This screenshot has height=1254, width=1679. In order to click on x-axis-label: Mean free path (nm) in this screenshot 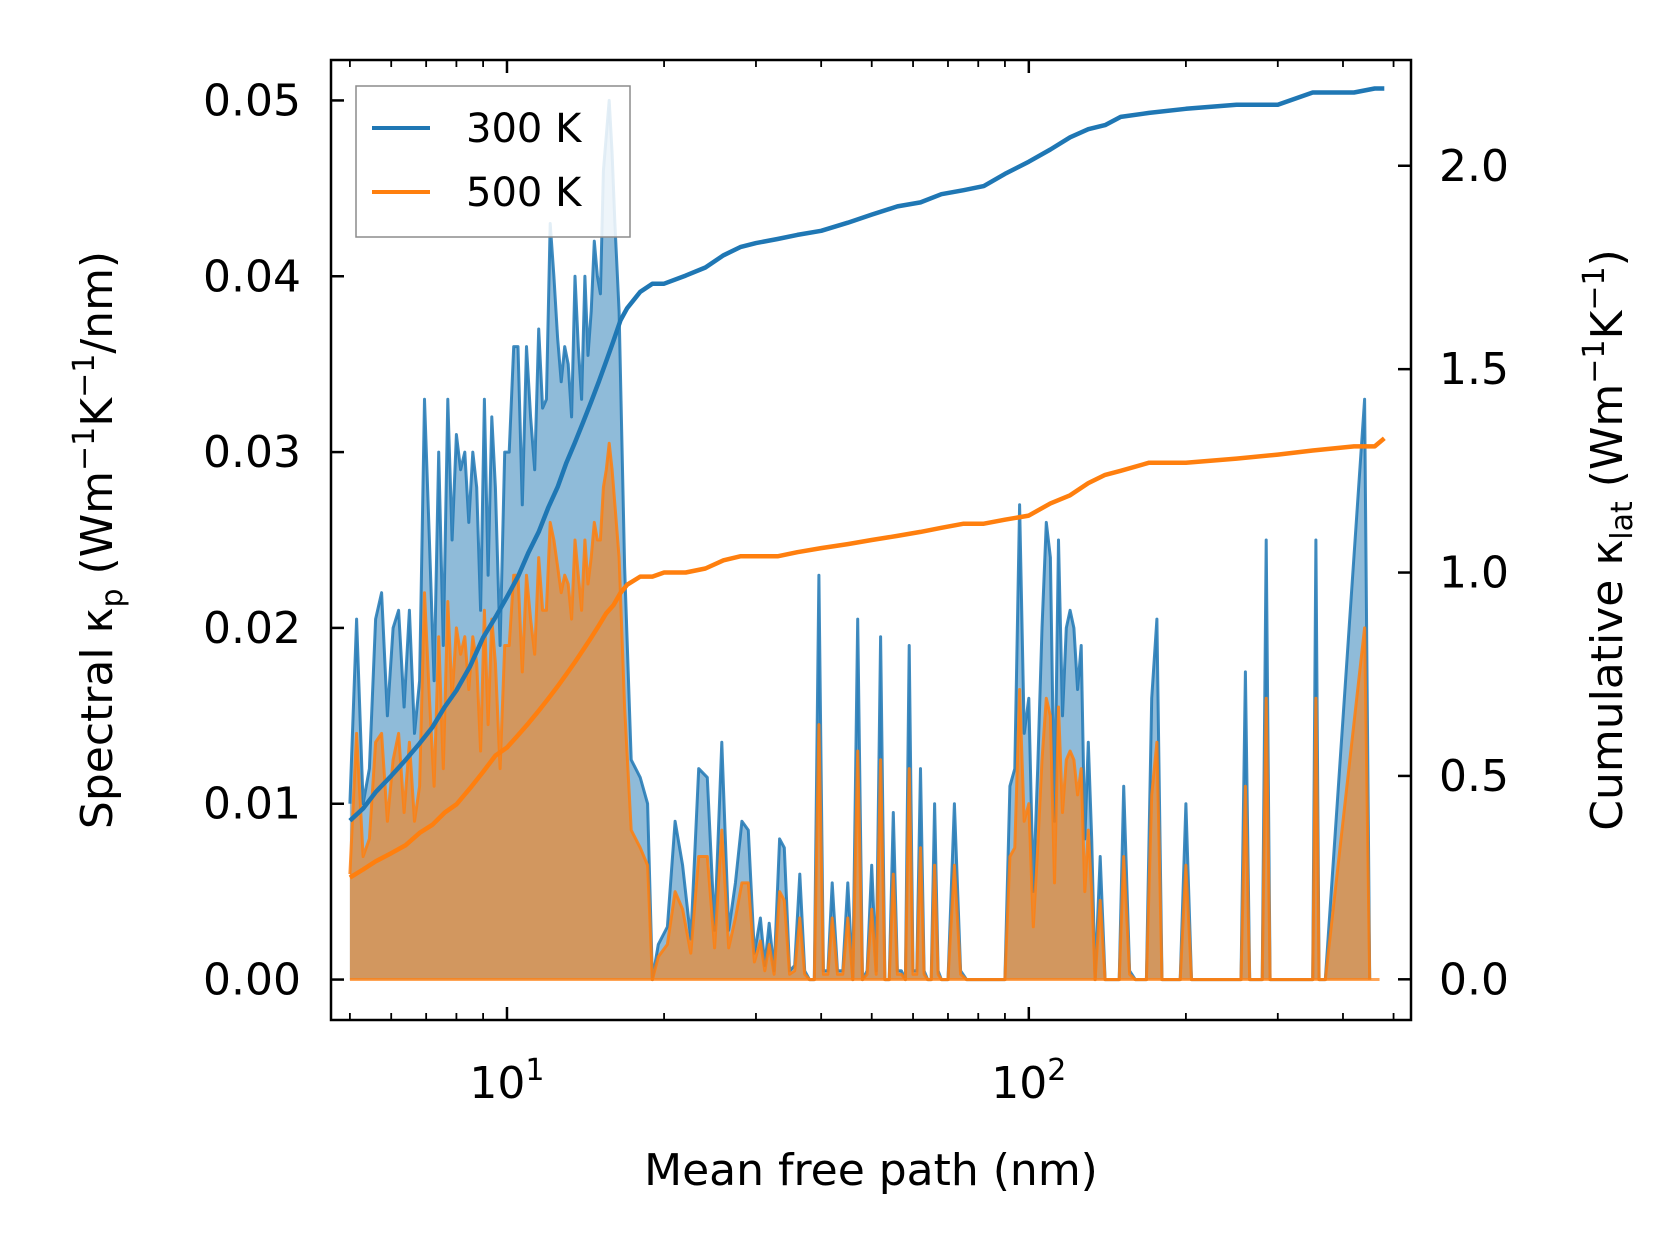, I will do `click(871, 1170)`.